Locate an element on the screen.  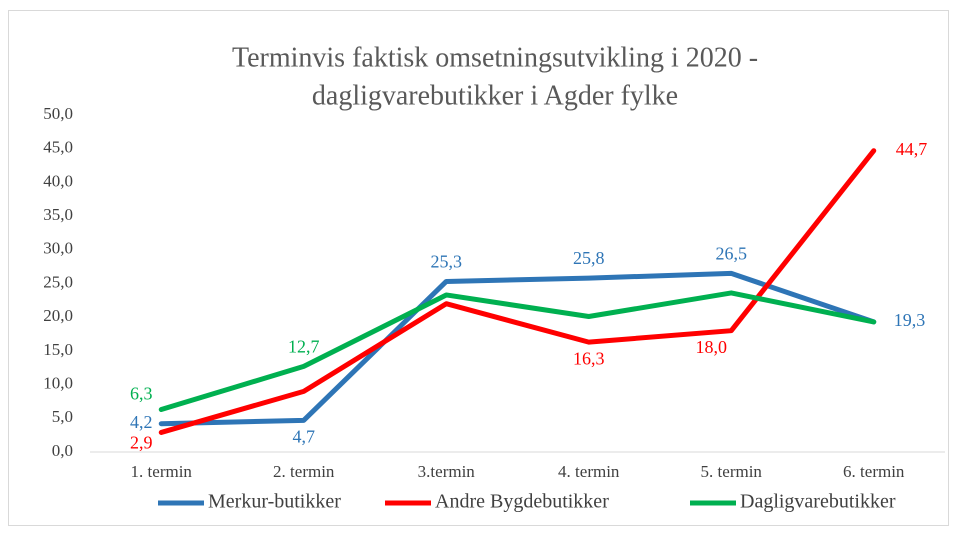
y-tick-label: 0,0 is located at coordinates (62, 450).